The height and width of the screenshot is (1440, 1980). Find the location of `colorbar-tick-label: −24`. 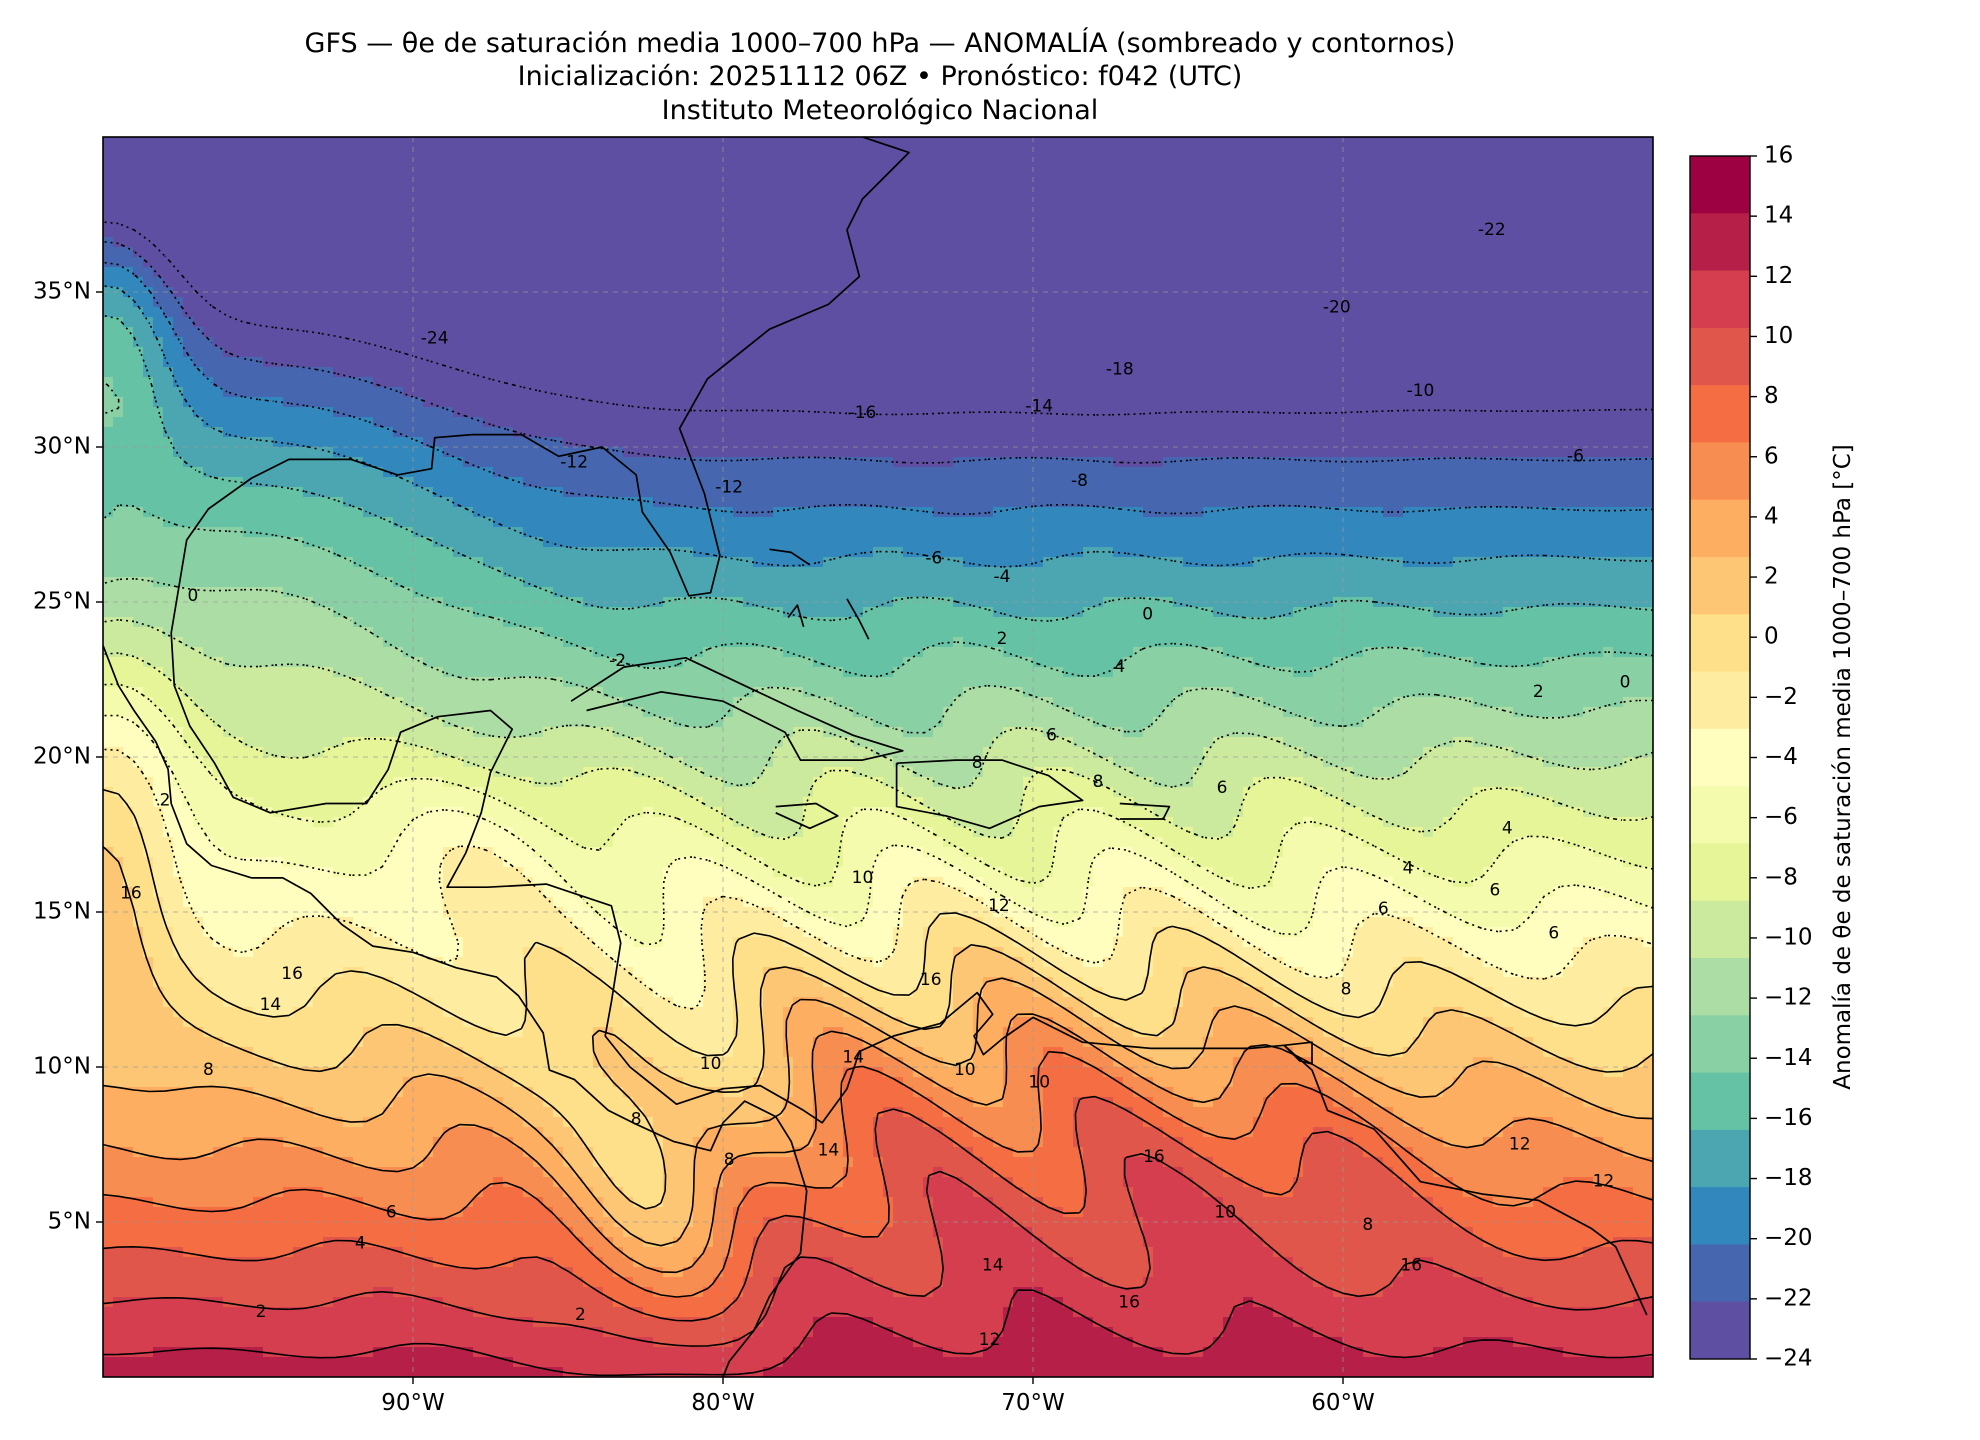

colorbar-tick-label: −24 is located at coordinates (1788, 1359).